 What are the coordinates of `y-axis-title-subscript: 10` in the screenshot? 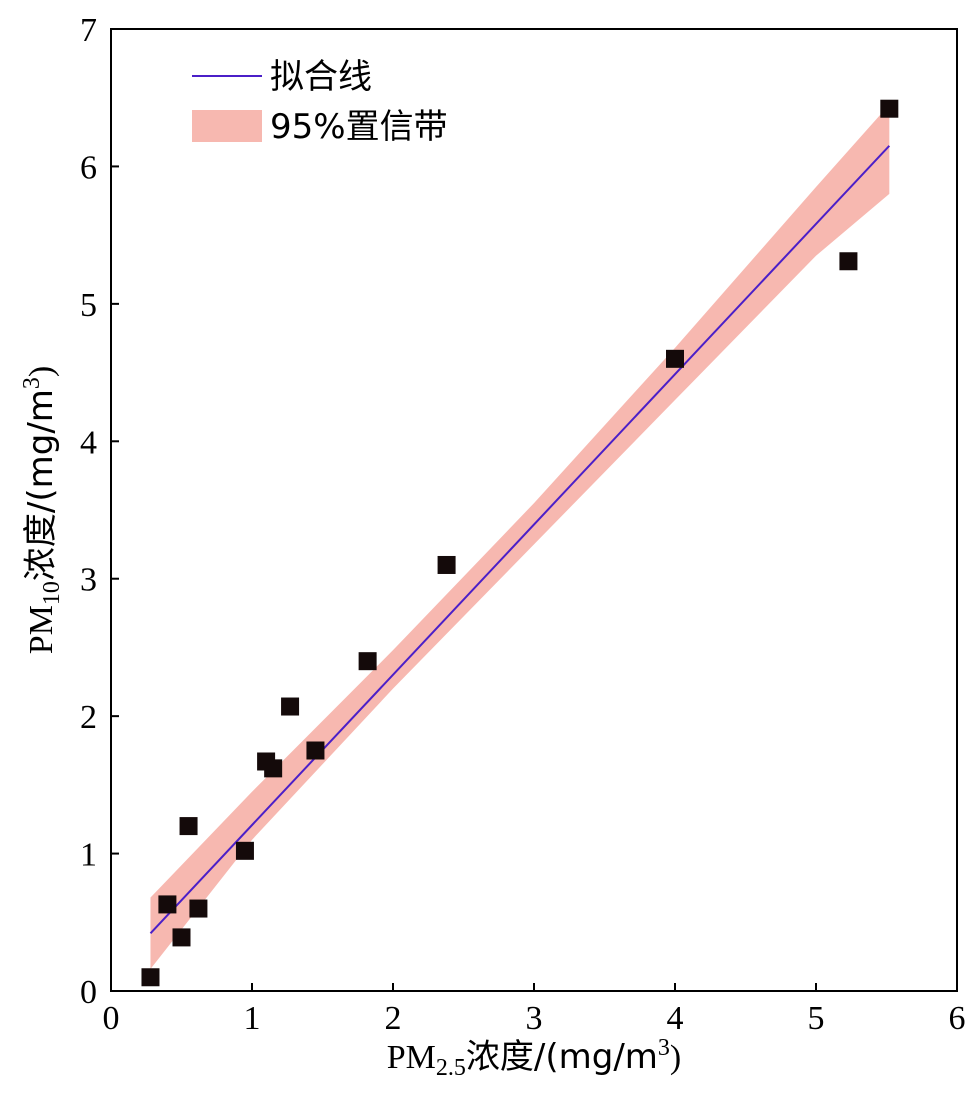 It's located at (52, 593).